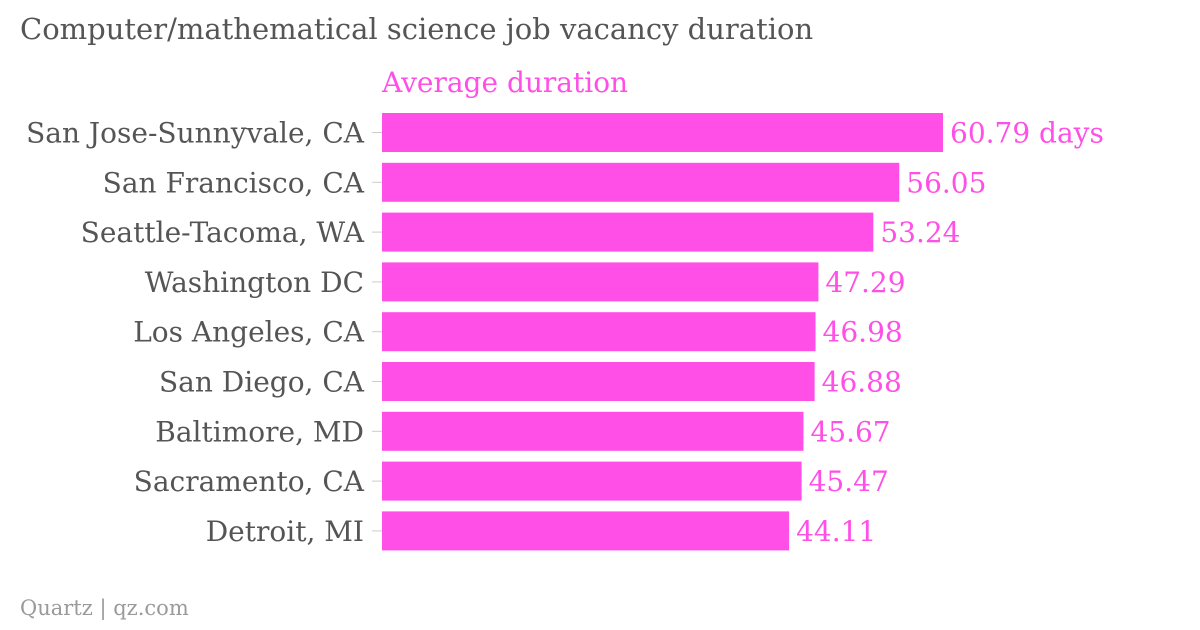  Describe the element at coordinates (862, 382) in the screenshot. I see `value-label: 46.88` at that location.